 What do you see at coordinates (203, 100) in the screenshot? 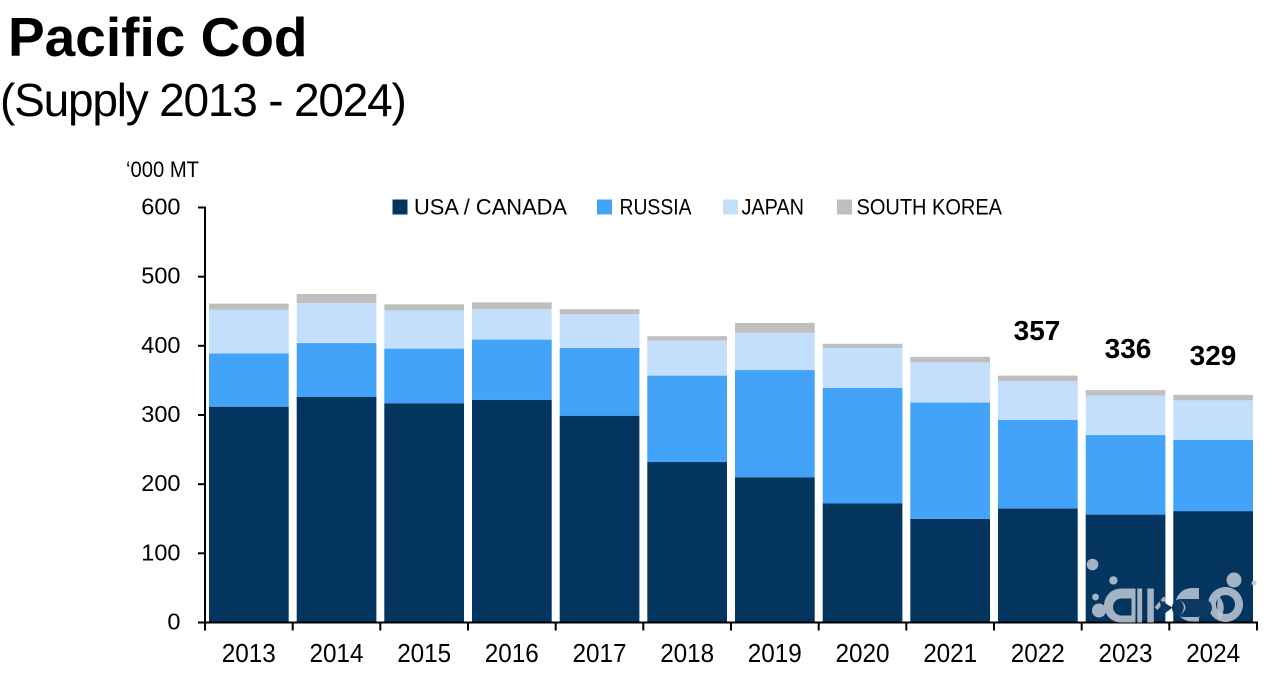
I see `svg-text: (Supply 2013 - 2024)` at bounding box center [203, 100].